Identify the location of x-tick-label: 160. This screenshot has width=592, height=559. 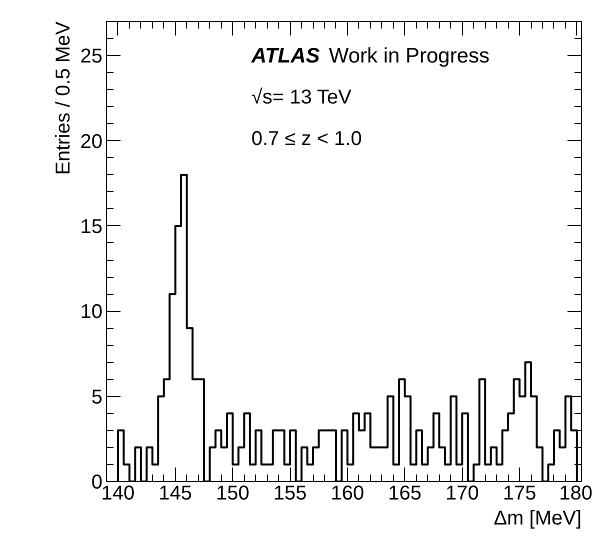
(347, 493).